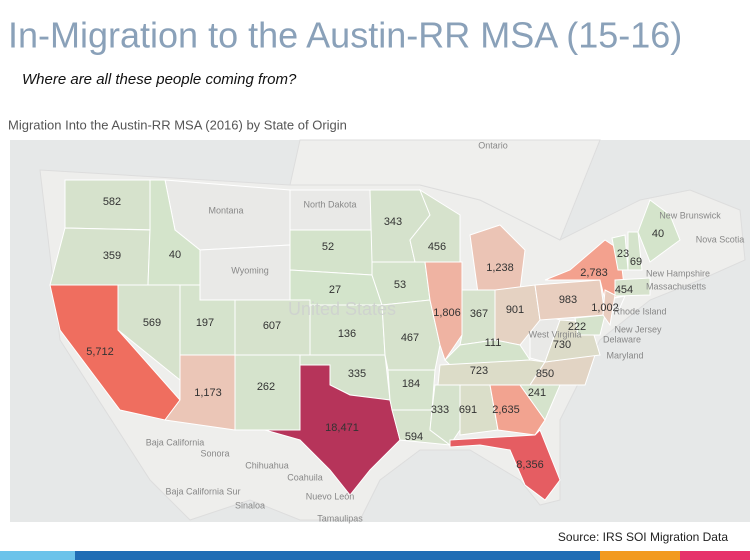  Describe the element at coordinates (410, 338) in the screenshot. I see `state-value-label: 467` at that location.